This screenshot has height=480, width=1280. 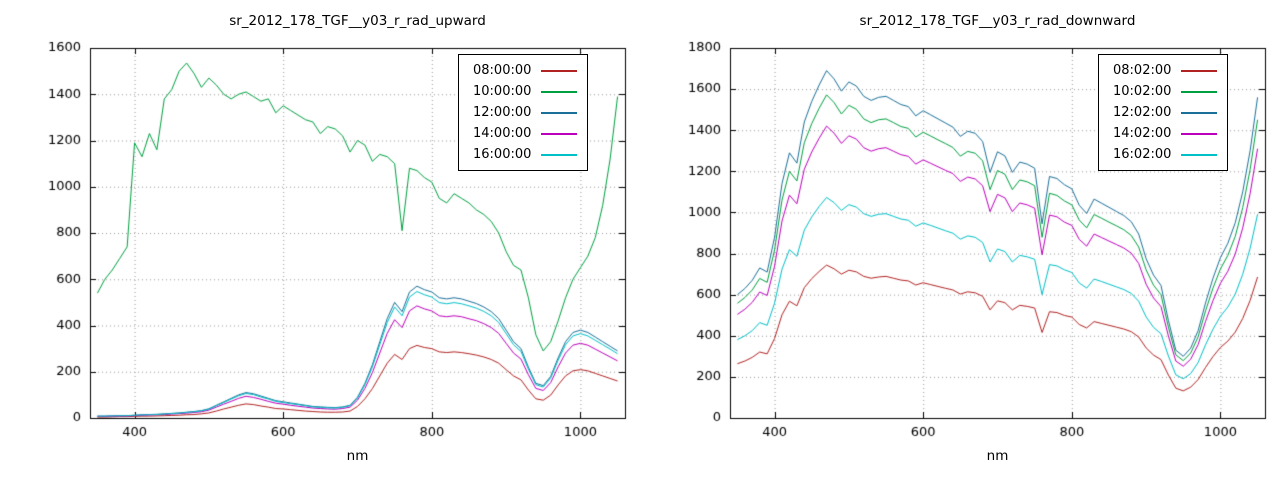 I want to click on legend-entry: 14:02:00, so click(x=1165, y=133).